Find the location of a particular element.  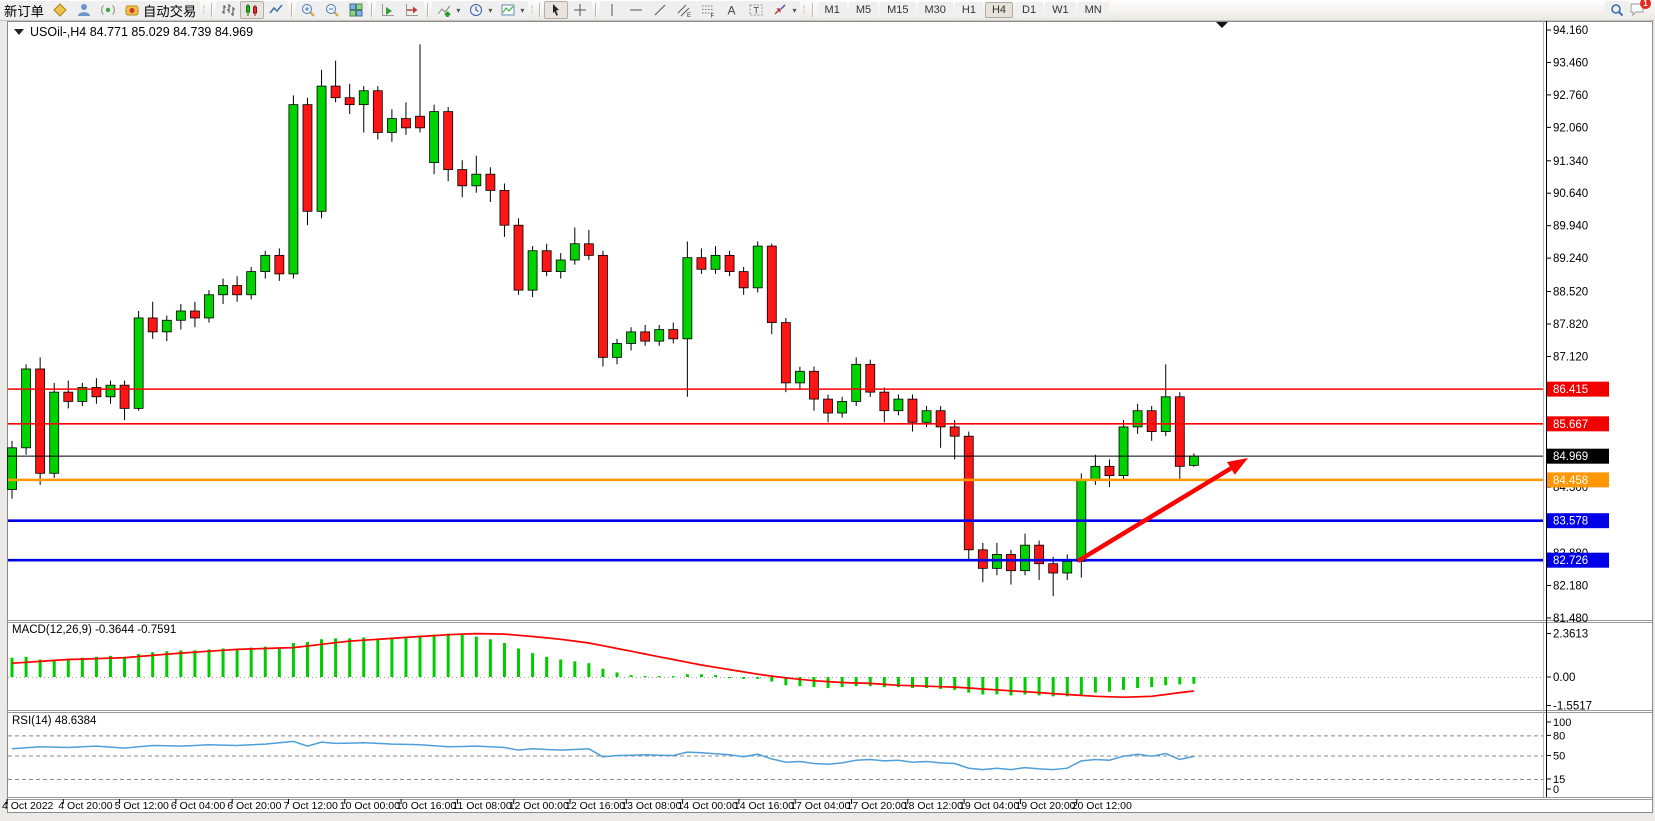

profile-icon is located at coordinates (83, 10).